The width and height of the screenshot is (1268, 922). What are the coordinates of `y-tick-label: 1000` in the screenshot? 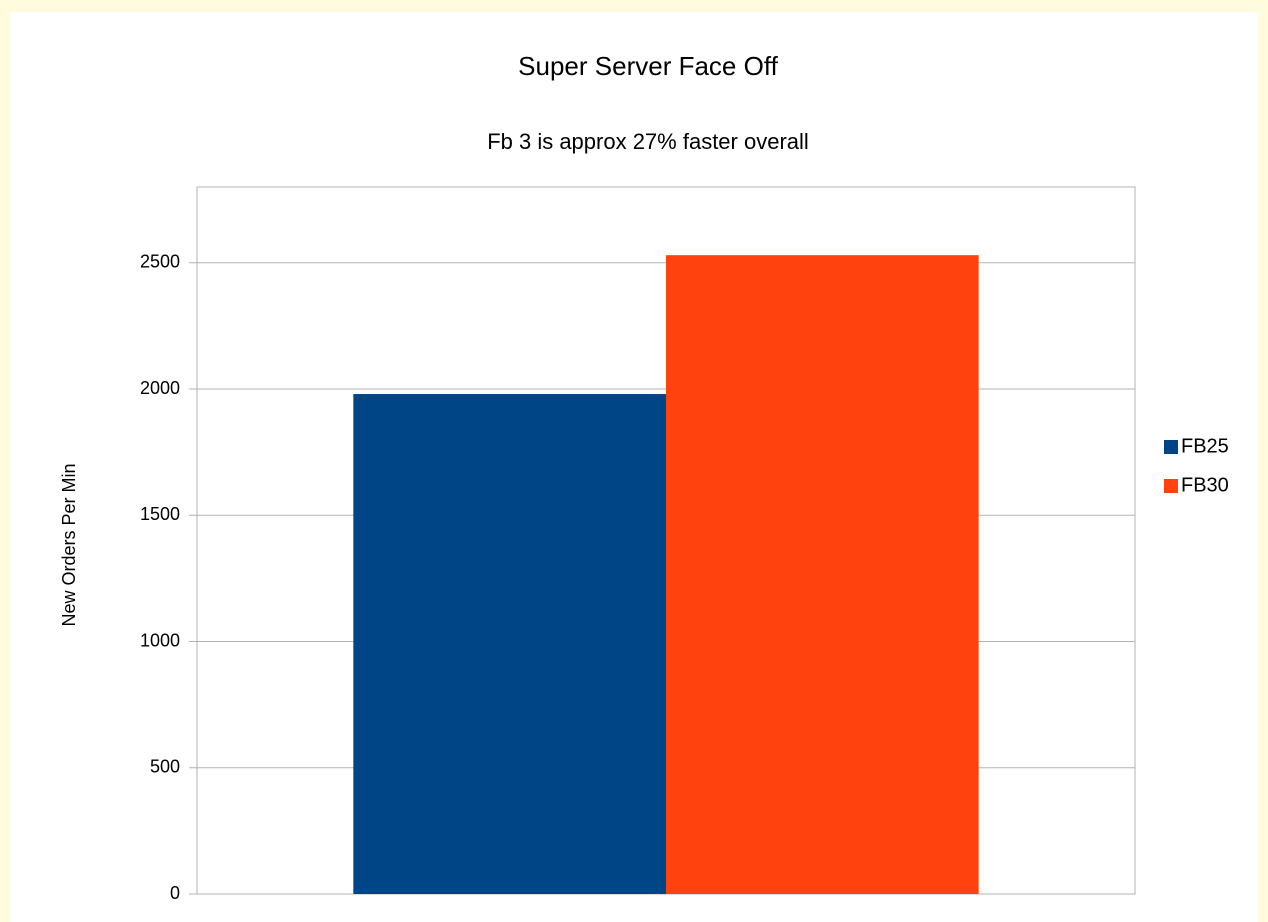 It's located at (160, 640).